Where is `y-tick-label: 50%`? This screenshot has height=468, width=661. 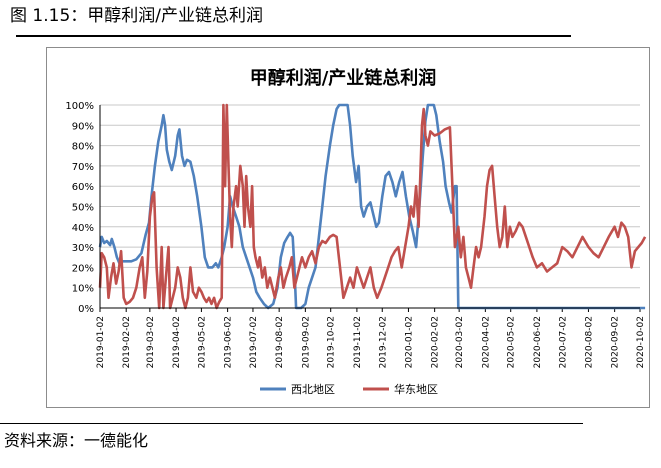 y-tick-label: 50% is located at coordinates (83, 208).